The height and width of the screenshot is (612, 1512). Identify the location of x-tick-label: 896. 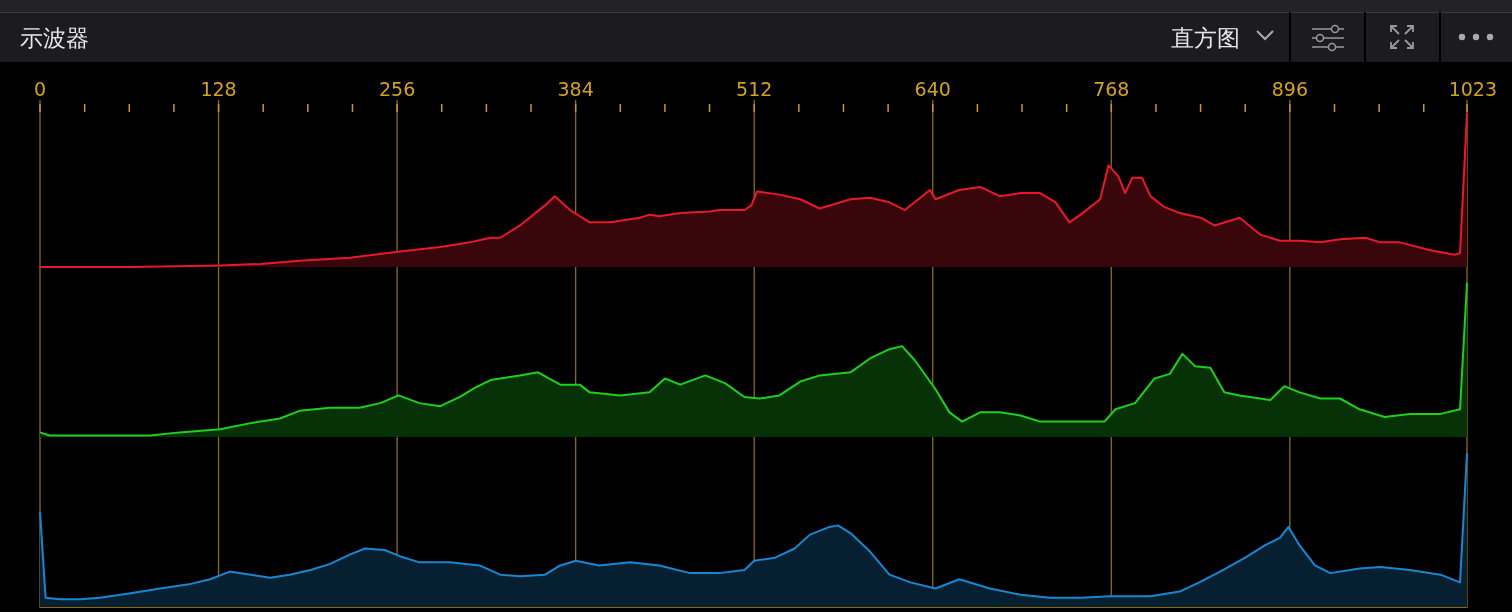
(1289, 89).